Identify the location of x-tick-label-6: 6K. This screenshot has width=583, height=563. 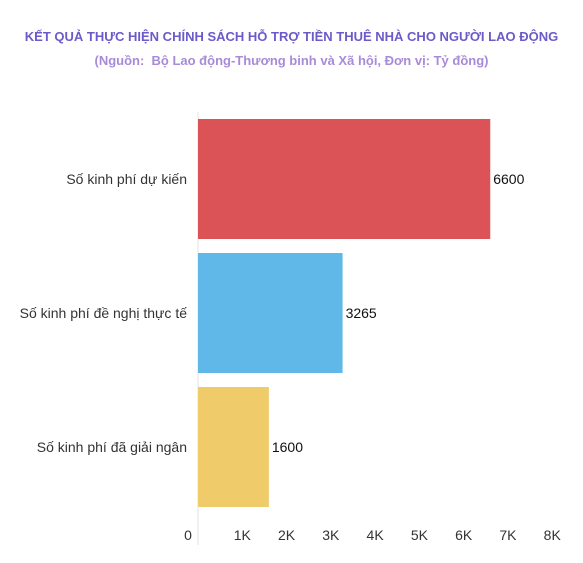
(464, 535).